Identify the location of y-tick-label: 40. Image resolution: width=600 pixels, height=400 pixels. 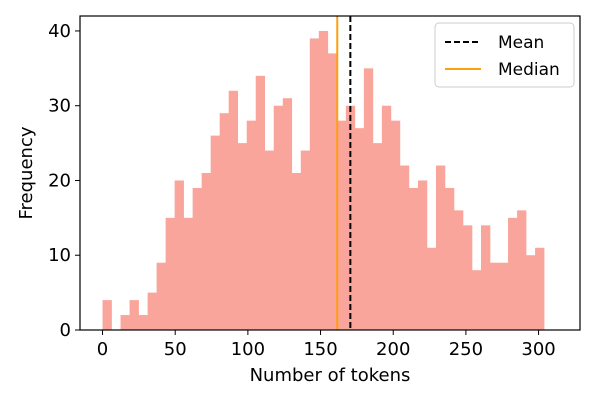
(59, 31).